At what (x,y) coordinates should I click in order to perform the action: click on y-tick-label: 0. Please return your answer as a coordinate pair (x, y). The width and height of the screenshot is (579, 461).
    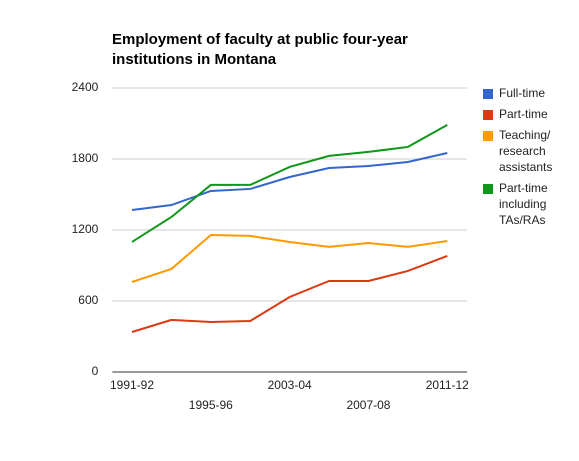
    Looking at the image, I should click on (95, 371).